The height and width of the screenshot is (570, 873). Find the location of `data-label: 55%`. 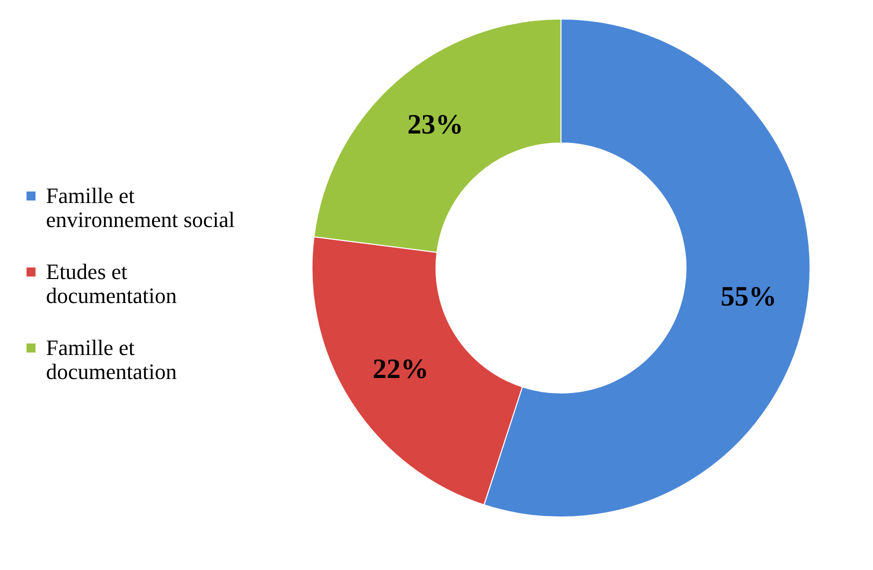

data-label: 55% is located at coordinates (748, 297).